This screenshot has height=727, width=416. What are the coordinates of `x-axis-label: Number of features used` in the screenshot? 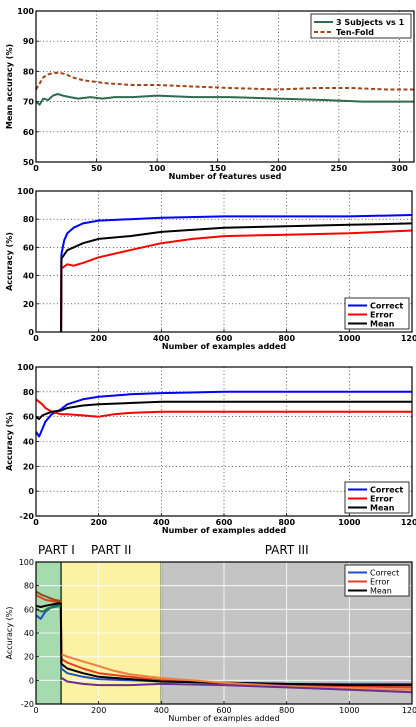 It's located at (225, 176).